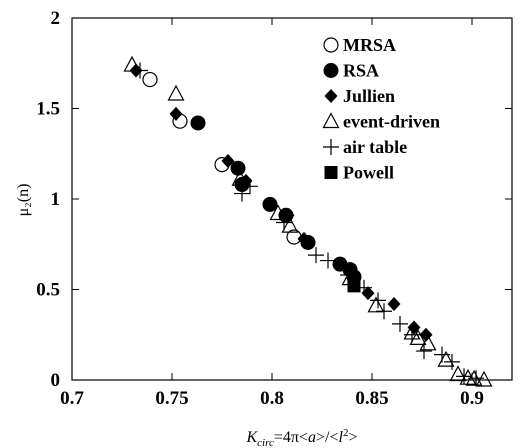 This screenshot has width=528, height=448. I want to click on x-tick-label: 0.9, so click(472, 398).